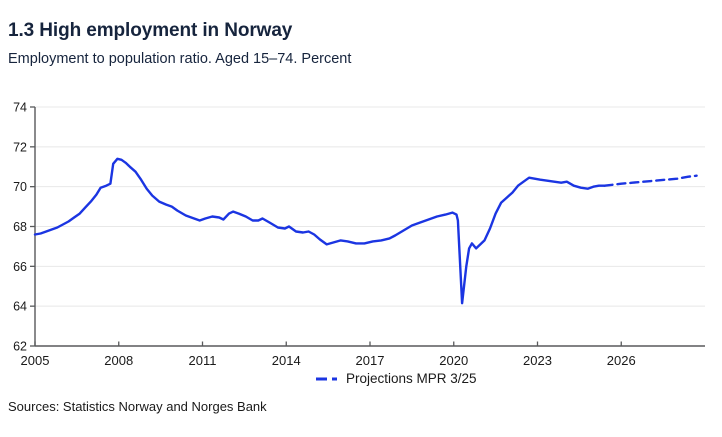  What do you see at coordinates (650, 180) in the screenshot?
I see `projection-line` at bounding box center [650, 180].